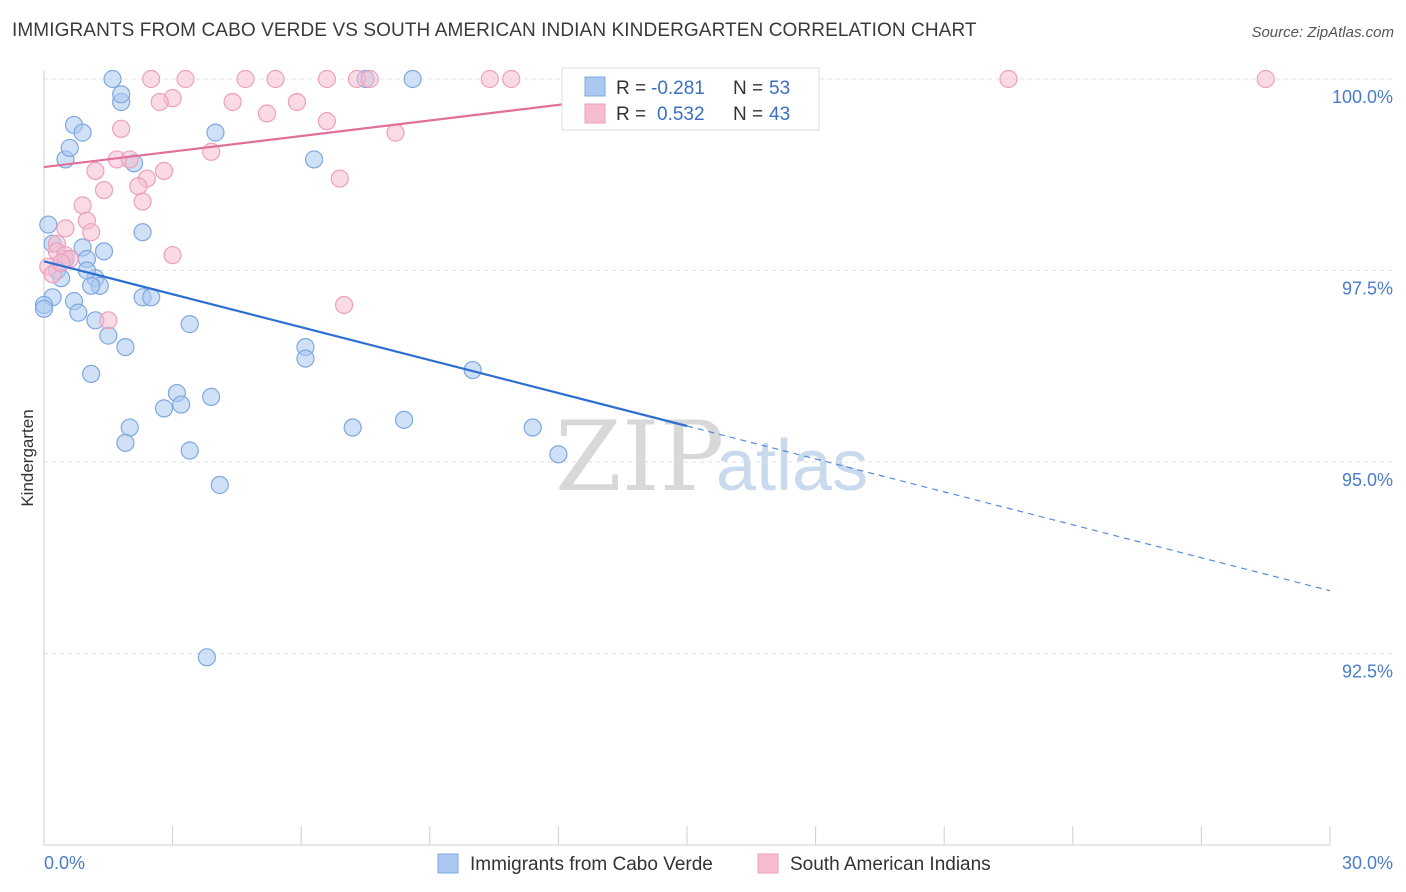 This screenshot has width=1406, height=892. What do you see at coordinates (591, 864) in the screenshot?
I see `series-legend-label-blue: Immigrants from Cabo Verde` at bounding box center [591, 864].